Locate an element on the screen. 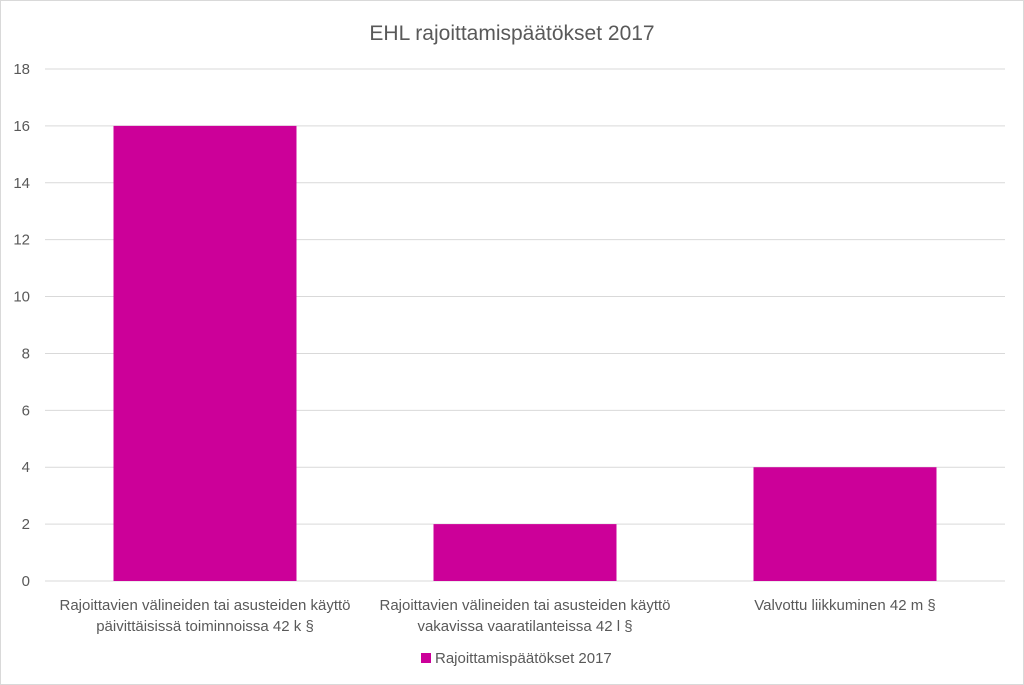 This screenshot has width=1024, height=685. y-axis-ticks: 0 2 4 6 8 10 12 14 16 18 is located at coordinates (21, 325).